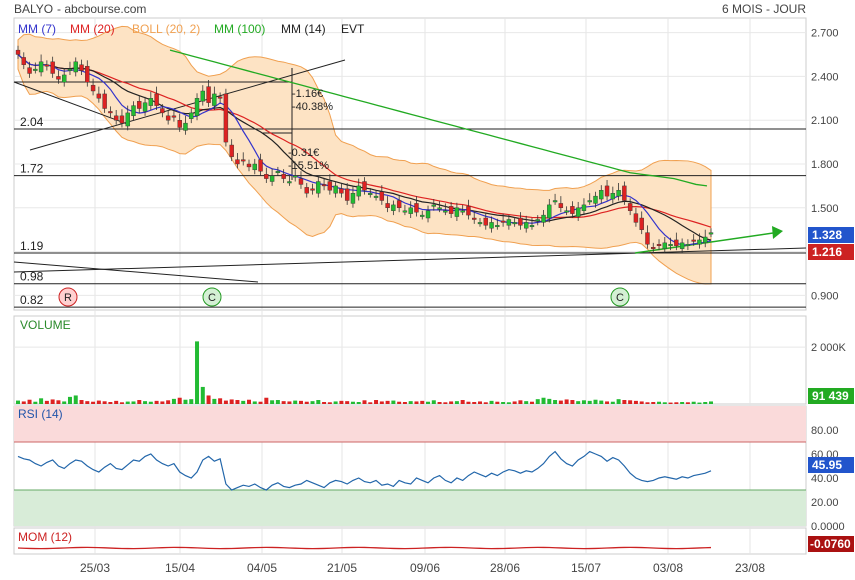 Image resolution: width=855 pixels, height=580 pixels. What do you see at coordinates (825, 479) in the screenshot?
I see `rsi-tick-label: 40.00` at bounding box center [825, 479].